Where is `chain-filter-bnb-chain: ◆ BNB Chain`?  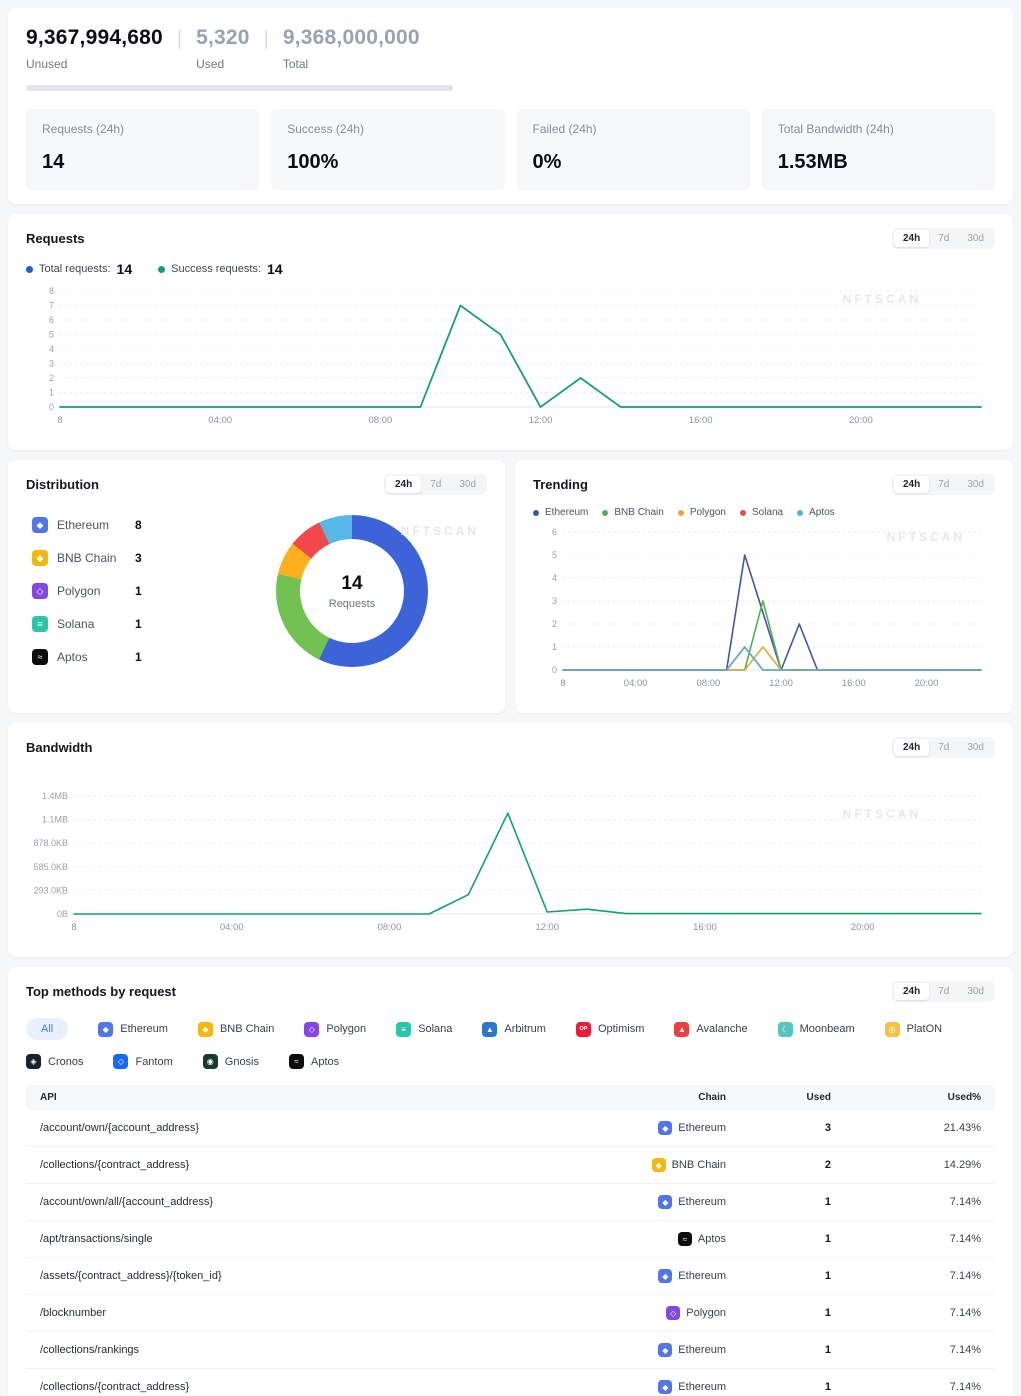
chain-filter-bnb-chain: ◆ BNB Chain is located at coordinates (235, 1029).